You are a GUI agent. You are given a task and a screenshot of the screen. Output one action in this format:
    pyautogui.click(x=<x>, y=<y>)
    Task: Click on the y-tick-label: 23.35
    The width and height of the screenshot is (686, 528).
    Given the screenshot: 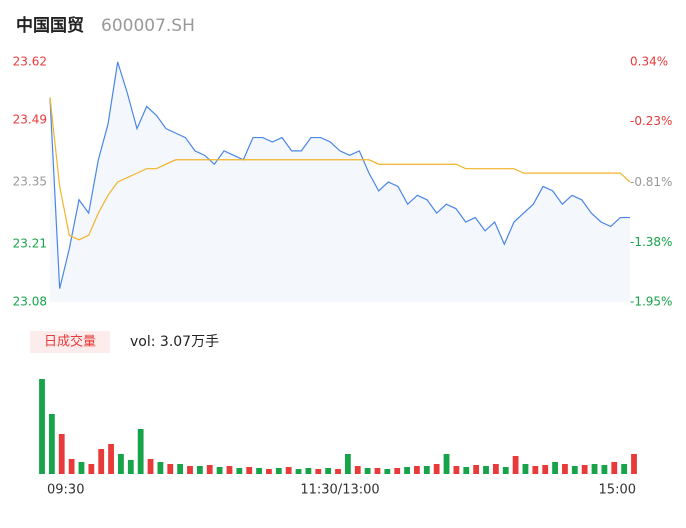 What is the action you would take?
    pyautogui.click(x=30, y=182)
    